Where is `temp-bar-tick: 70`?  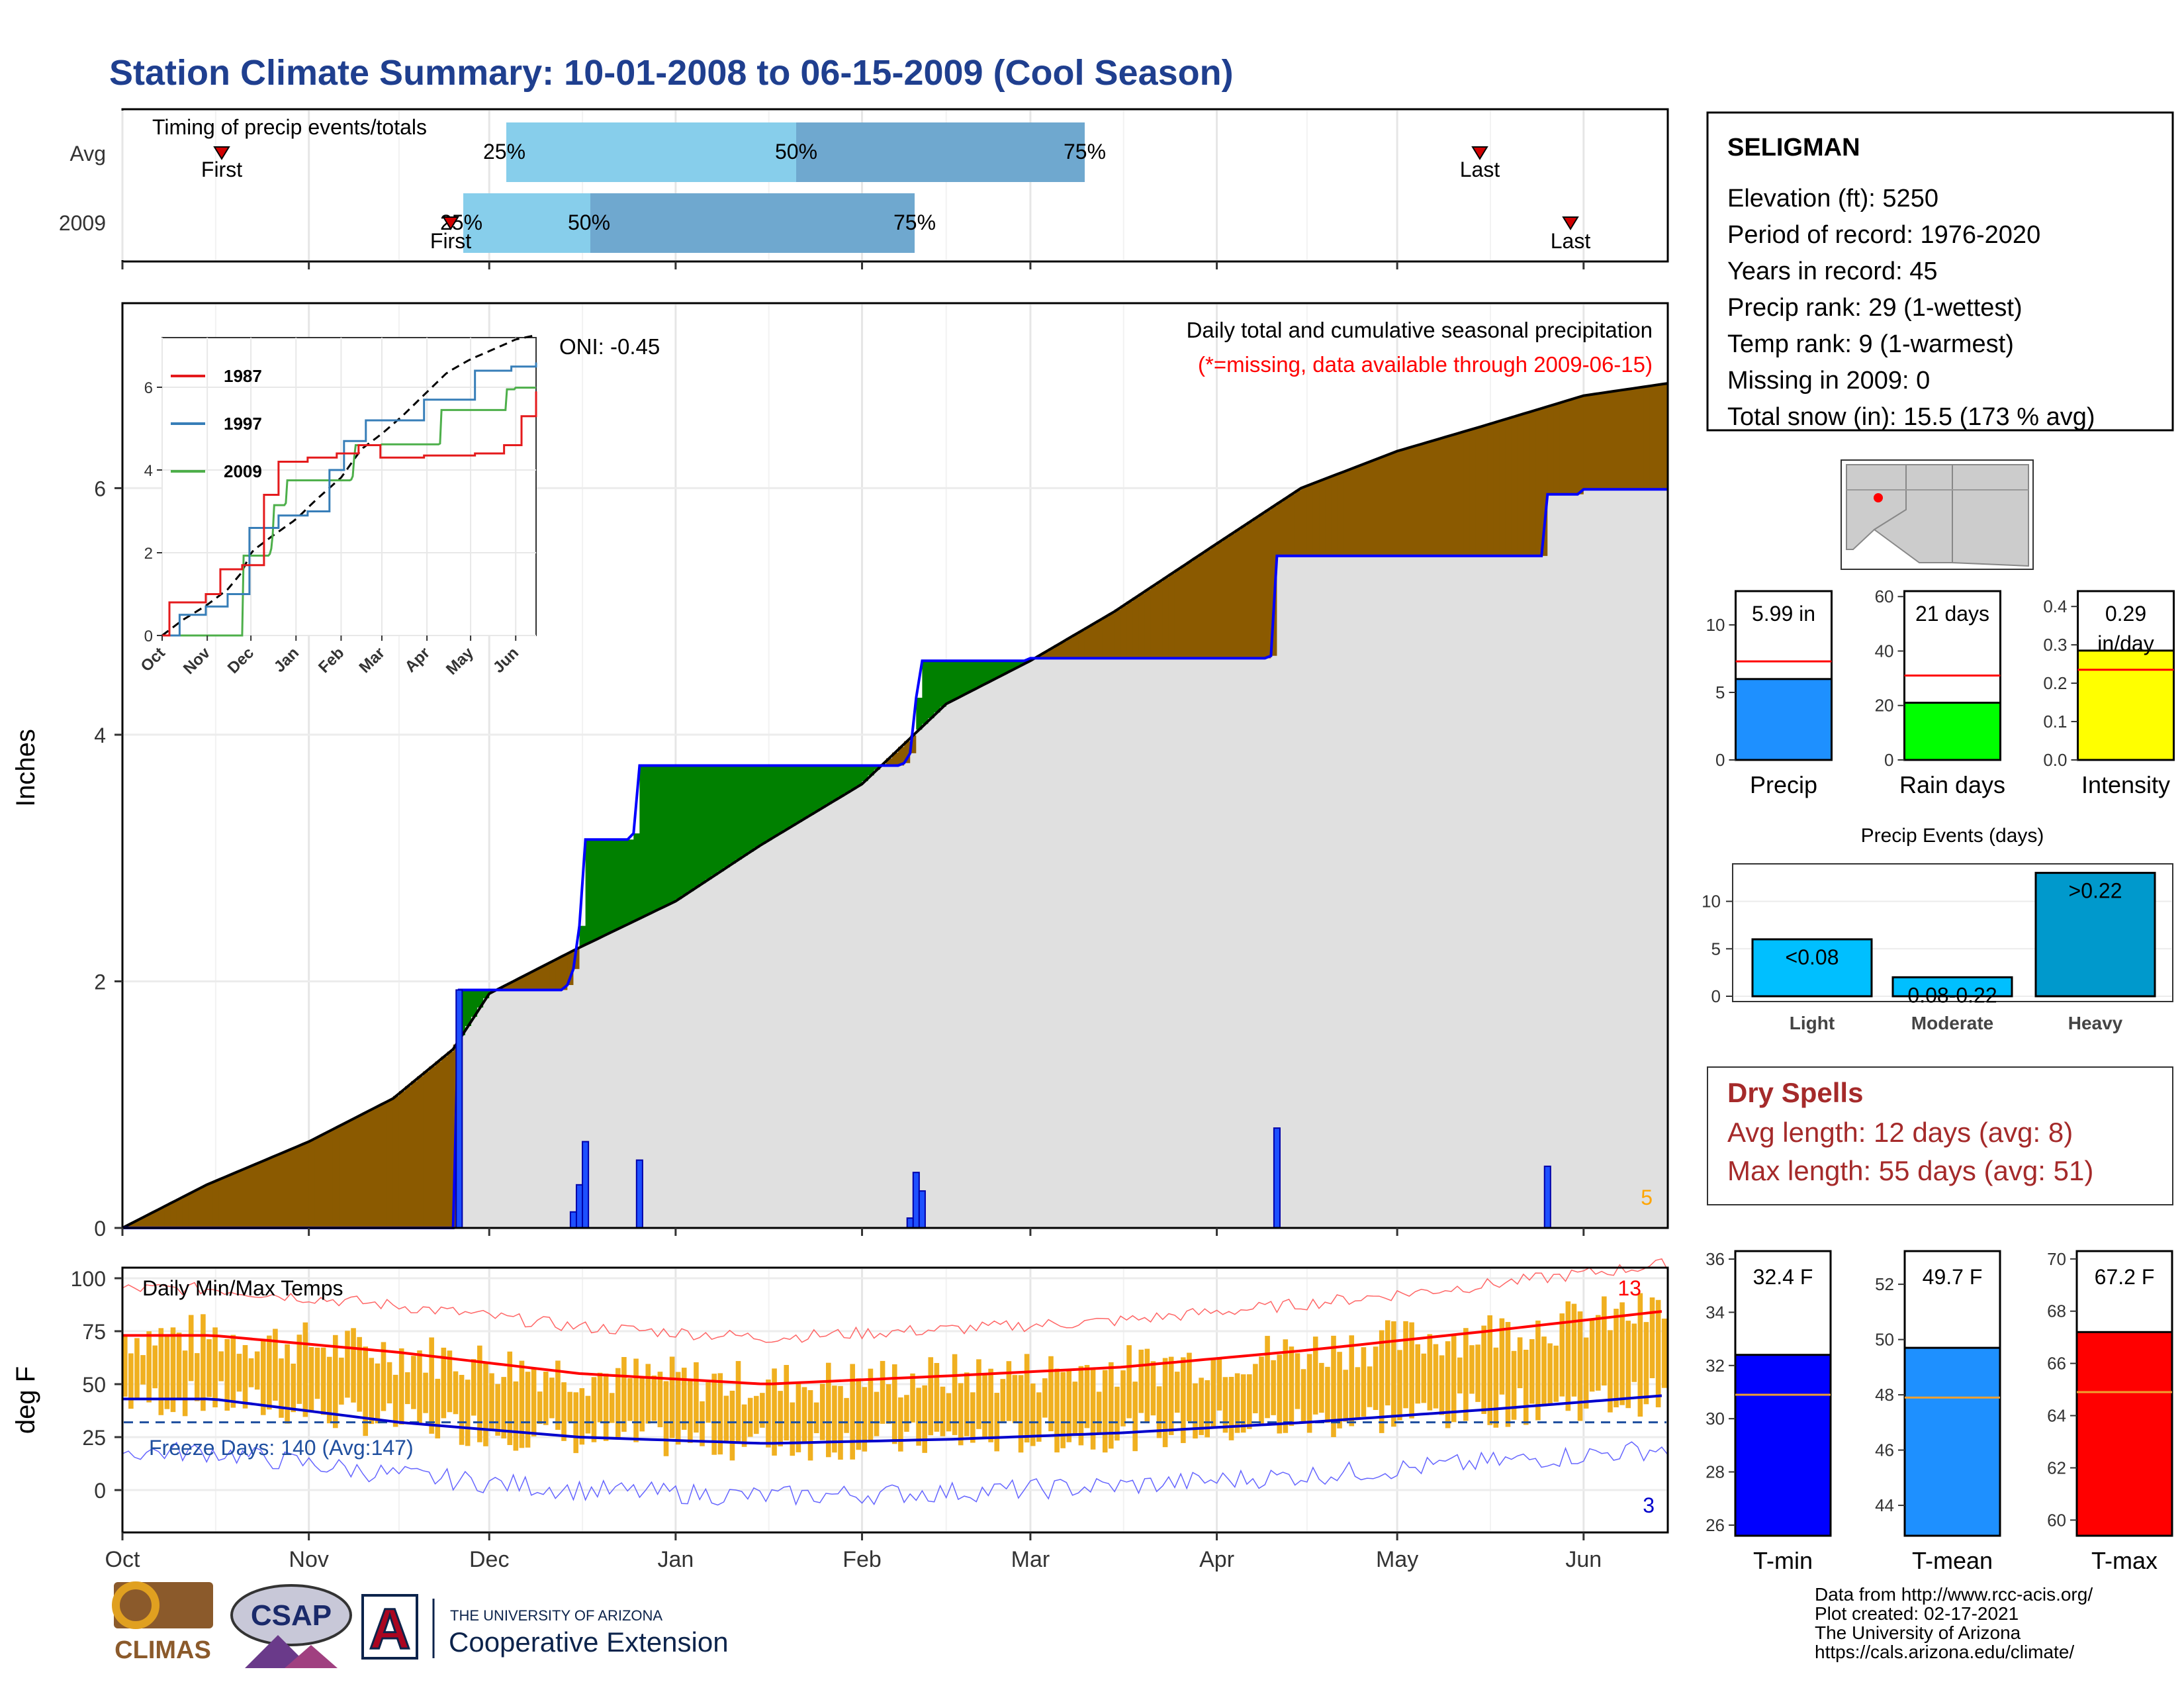 temp-bar-tick: 70 is located at coordinates (2056, 1259).